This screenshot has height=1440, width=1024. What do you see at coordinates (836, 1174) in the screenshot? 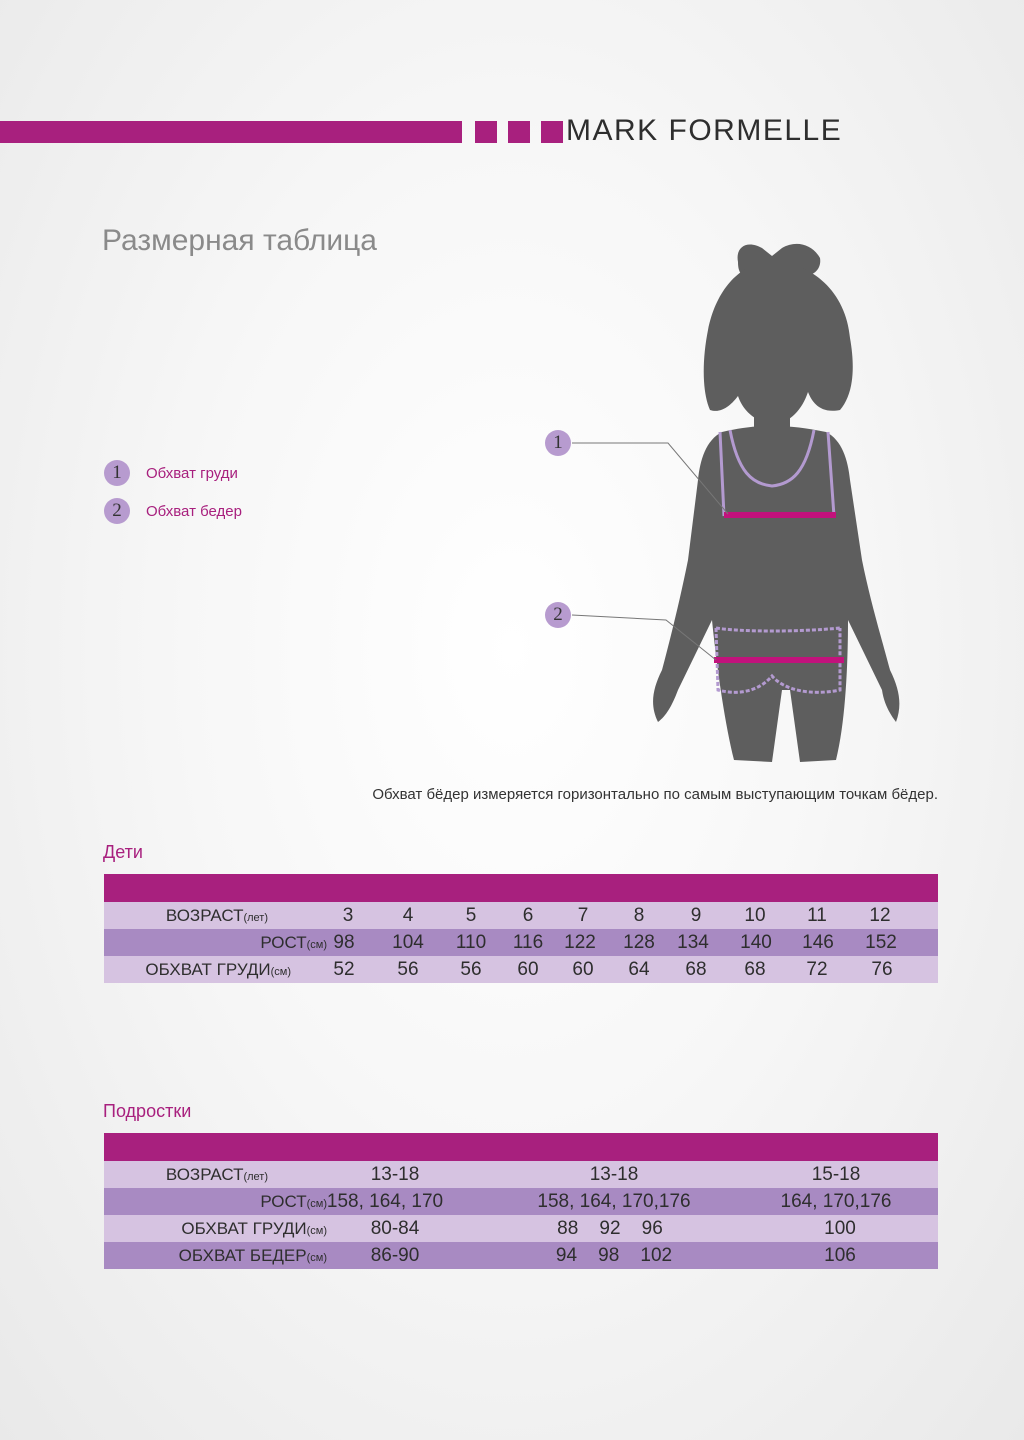
I see `table-cell: 15-18` at bounding box center [836, 1174].